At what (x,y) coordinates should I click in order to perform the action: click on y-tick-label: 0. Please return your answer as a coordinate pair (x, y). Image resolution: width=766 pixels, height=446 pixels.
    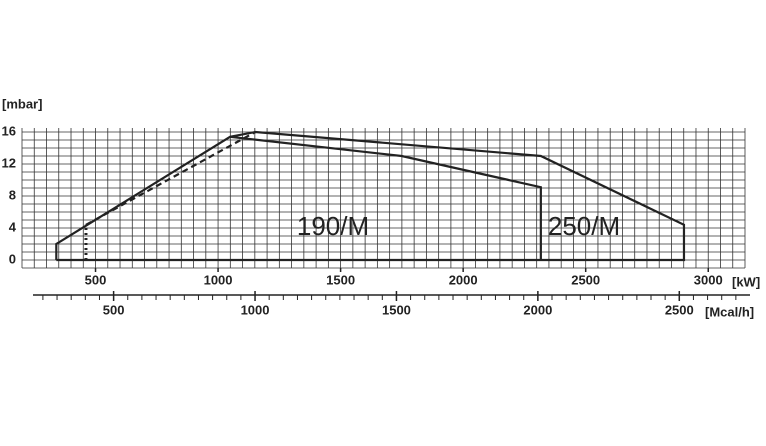
    Looking at the image, I should click on (12, 258).